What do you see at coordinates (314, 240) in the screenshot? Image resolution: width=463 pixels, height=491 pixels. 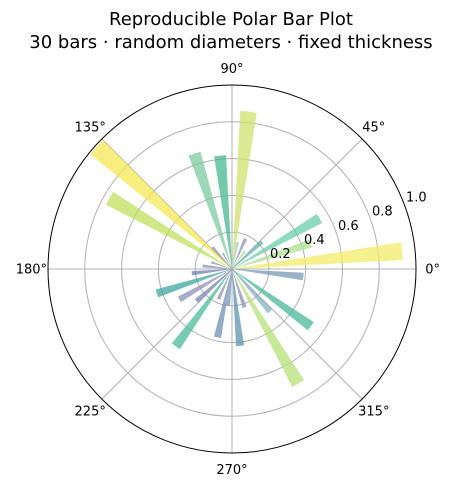 I see `r-tick-label: 0.4` at bounding box center [314, 240].